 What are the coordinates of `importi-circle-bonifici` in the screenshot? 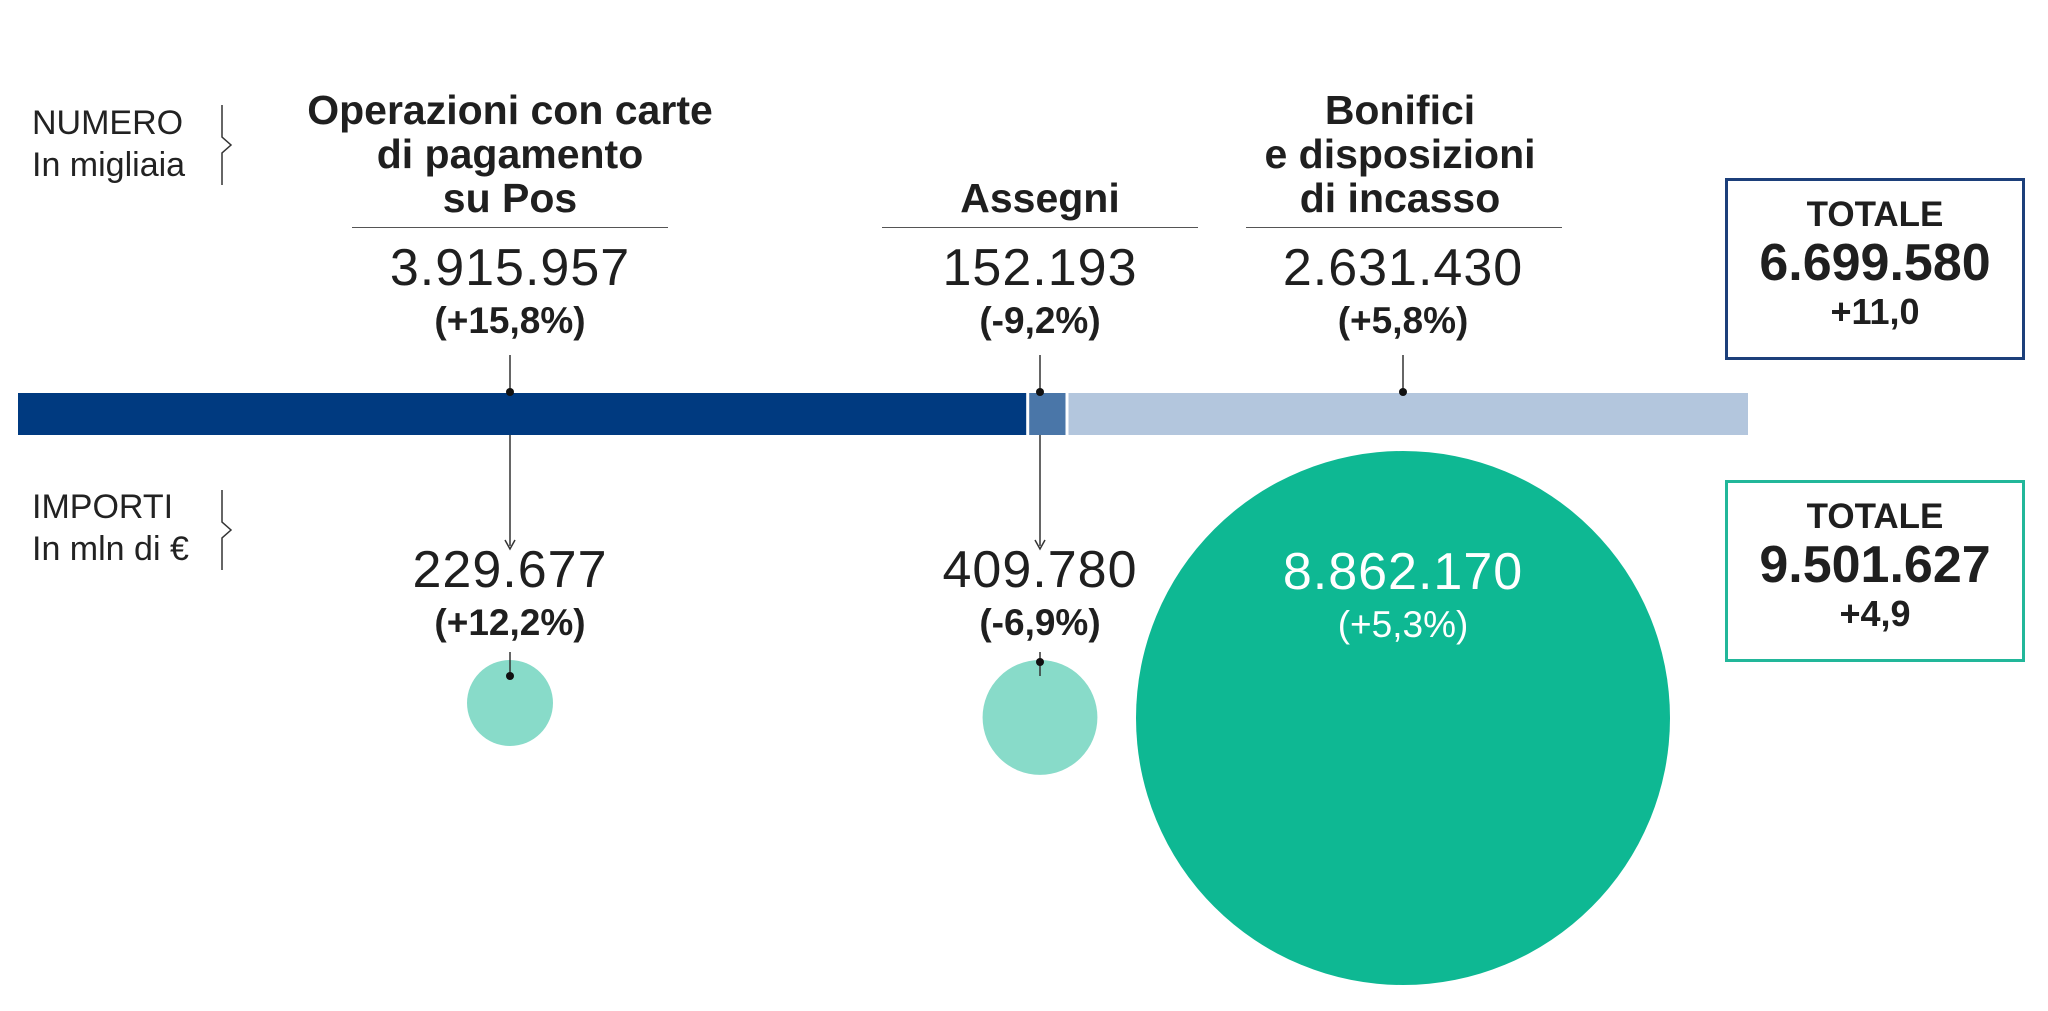 It's located at (1403, 718).